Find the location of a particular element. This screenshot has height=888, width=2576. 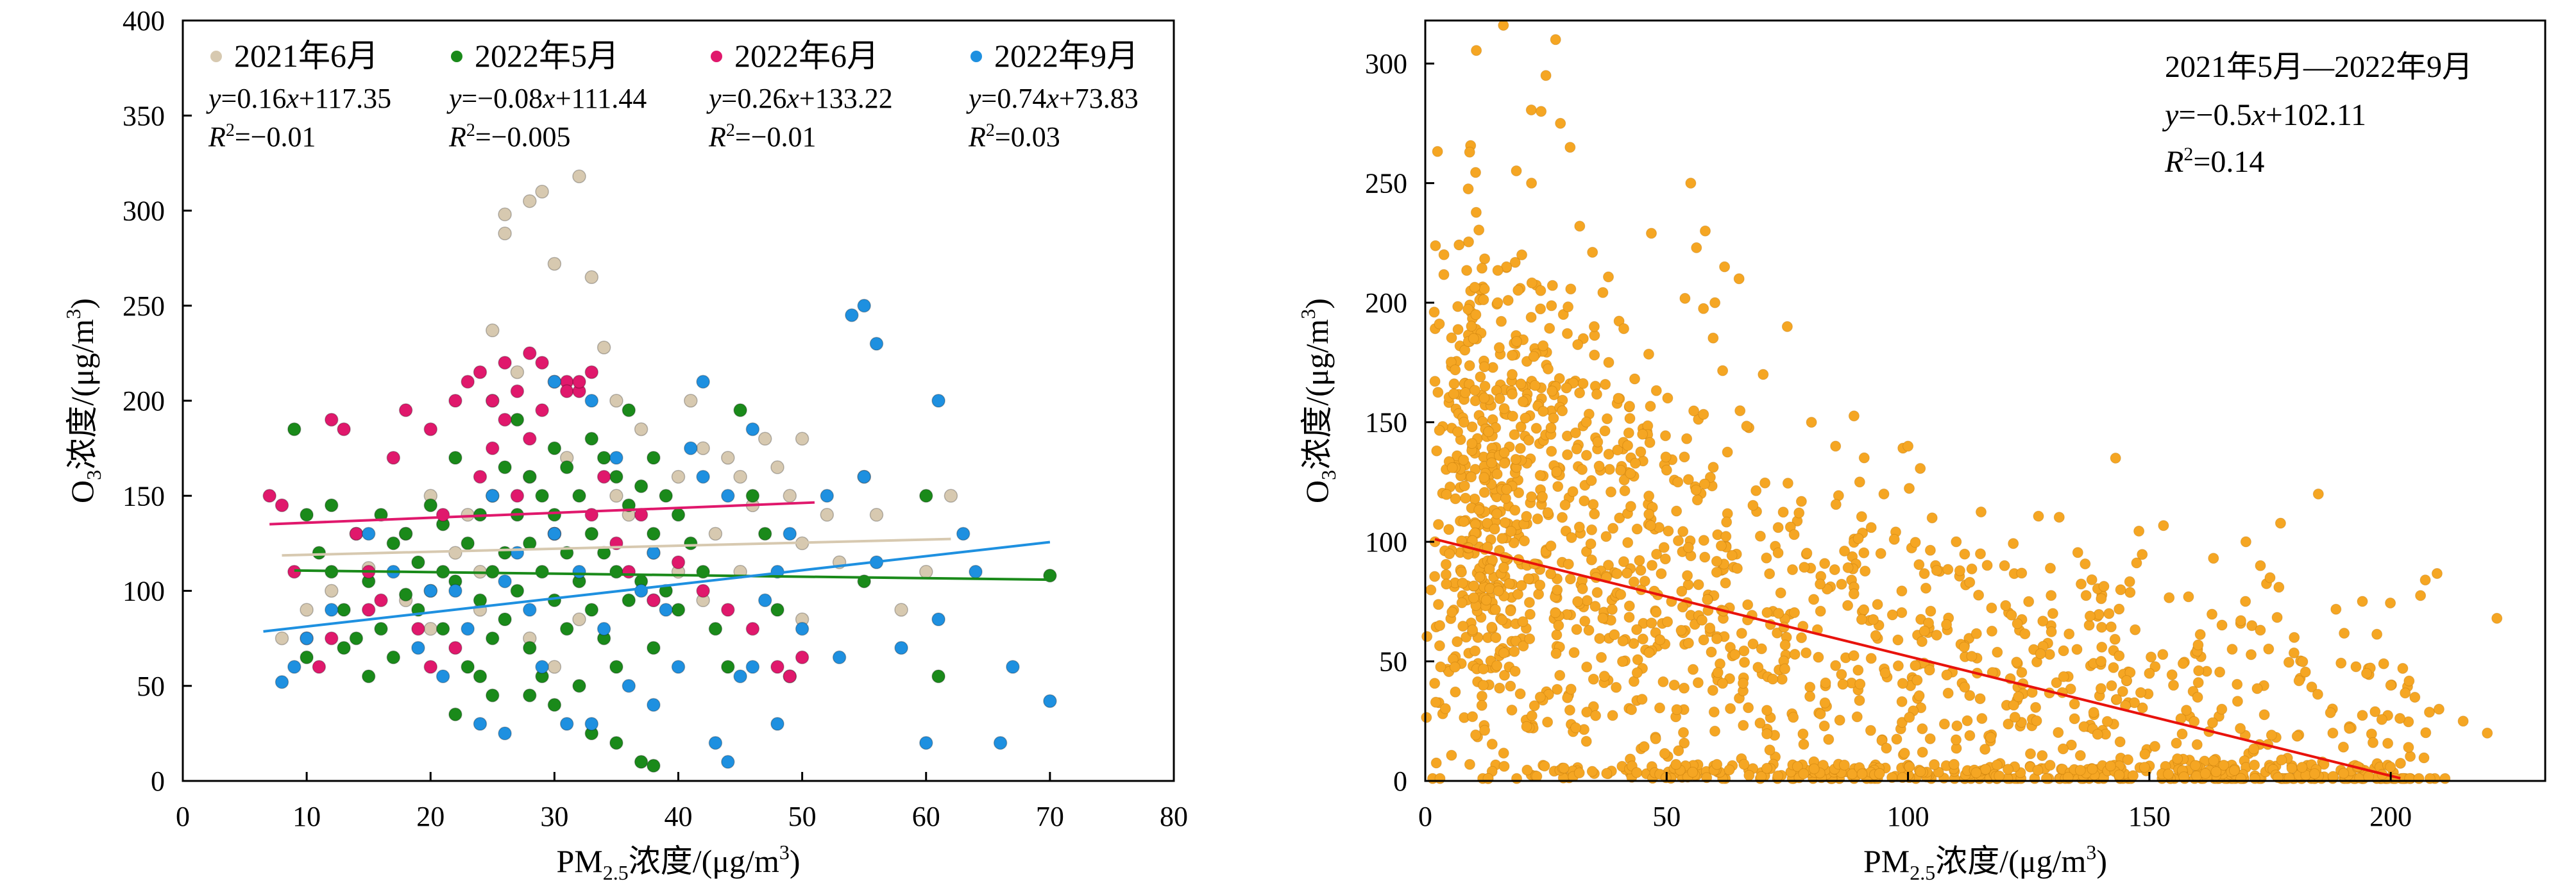

y-axis-title: O3浓度/(μg/m3) is located at coordinates (83, 400).